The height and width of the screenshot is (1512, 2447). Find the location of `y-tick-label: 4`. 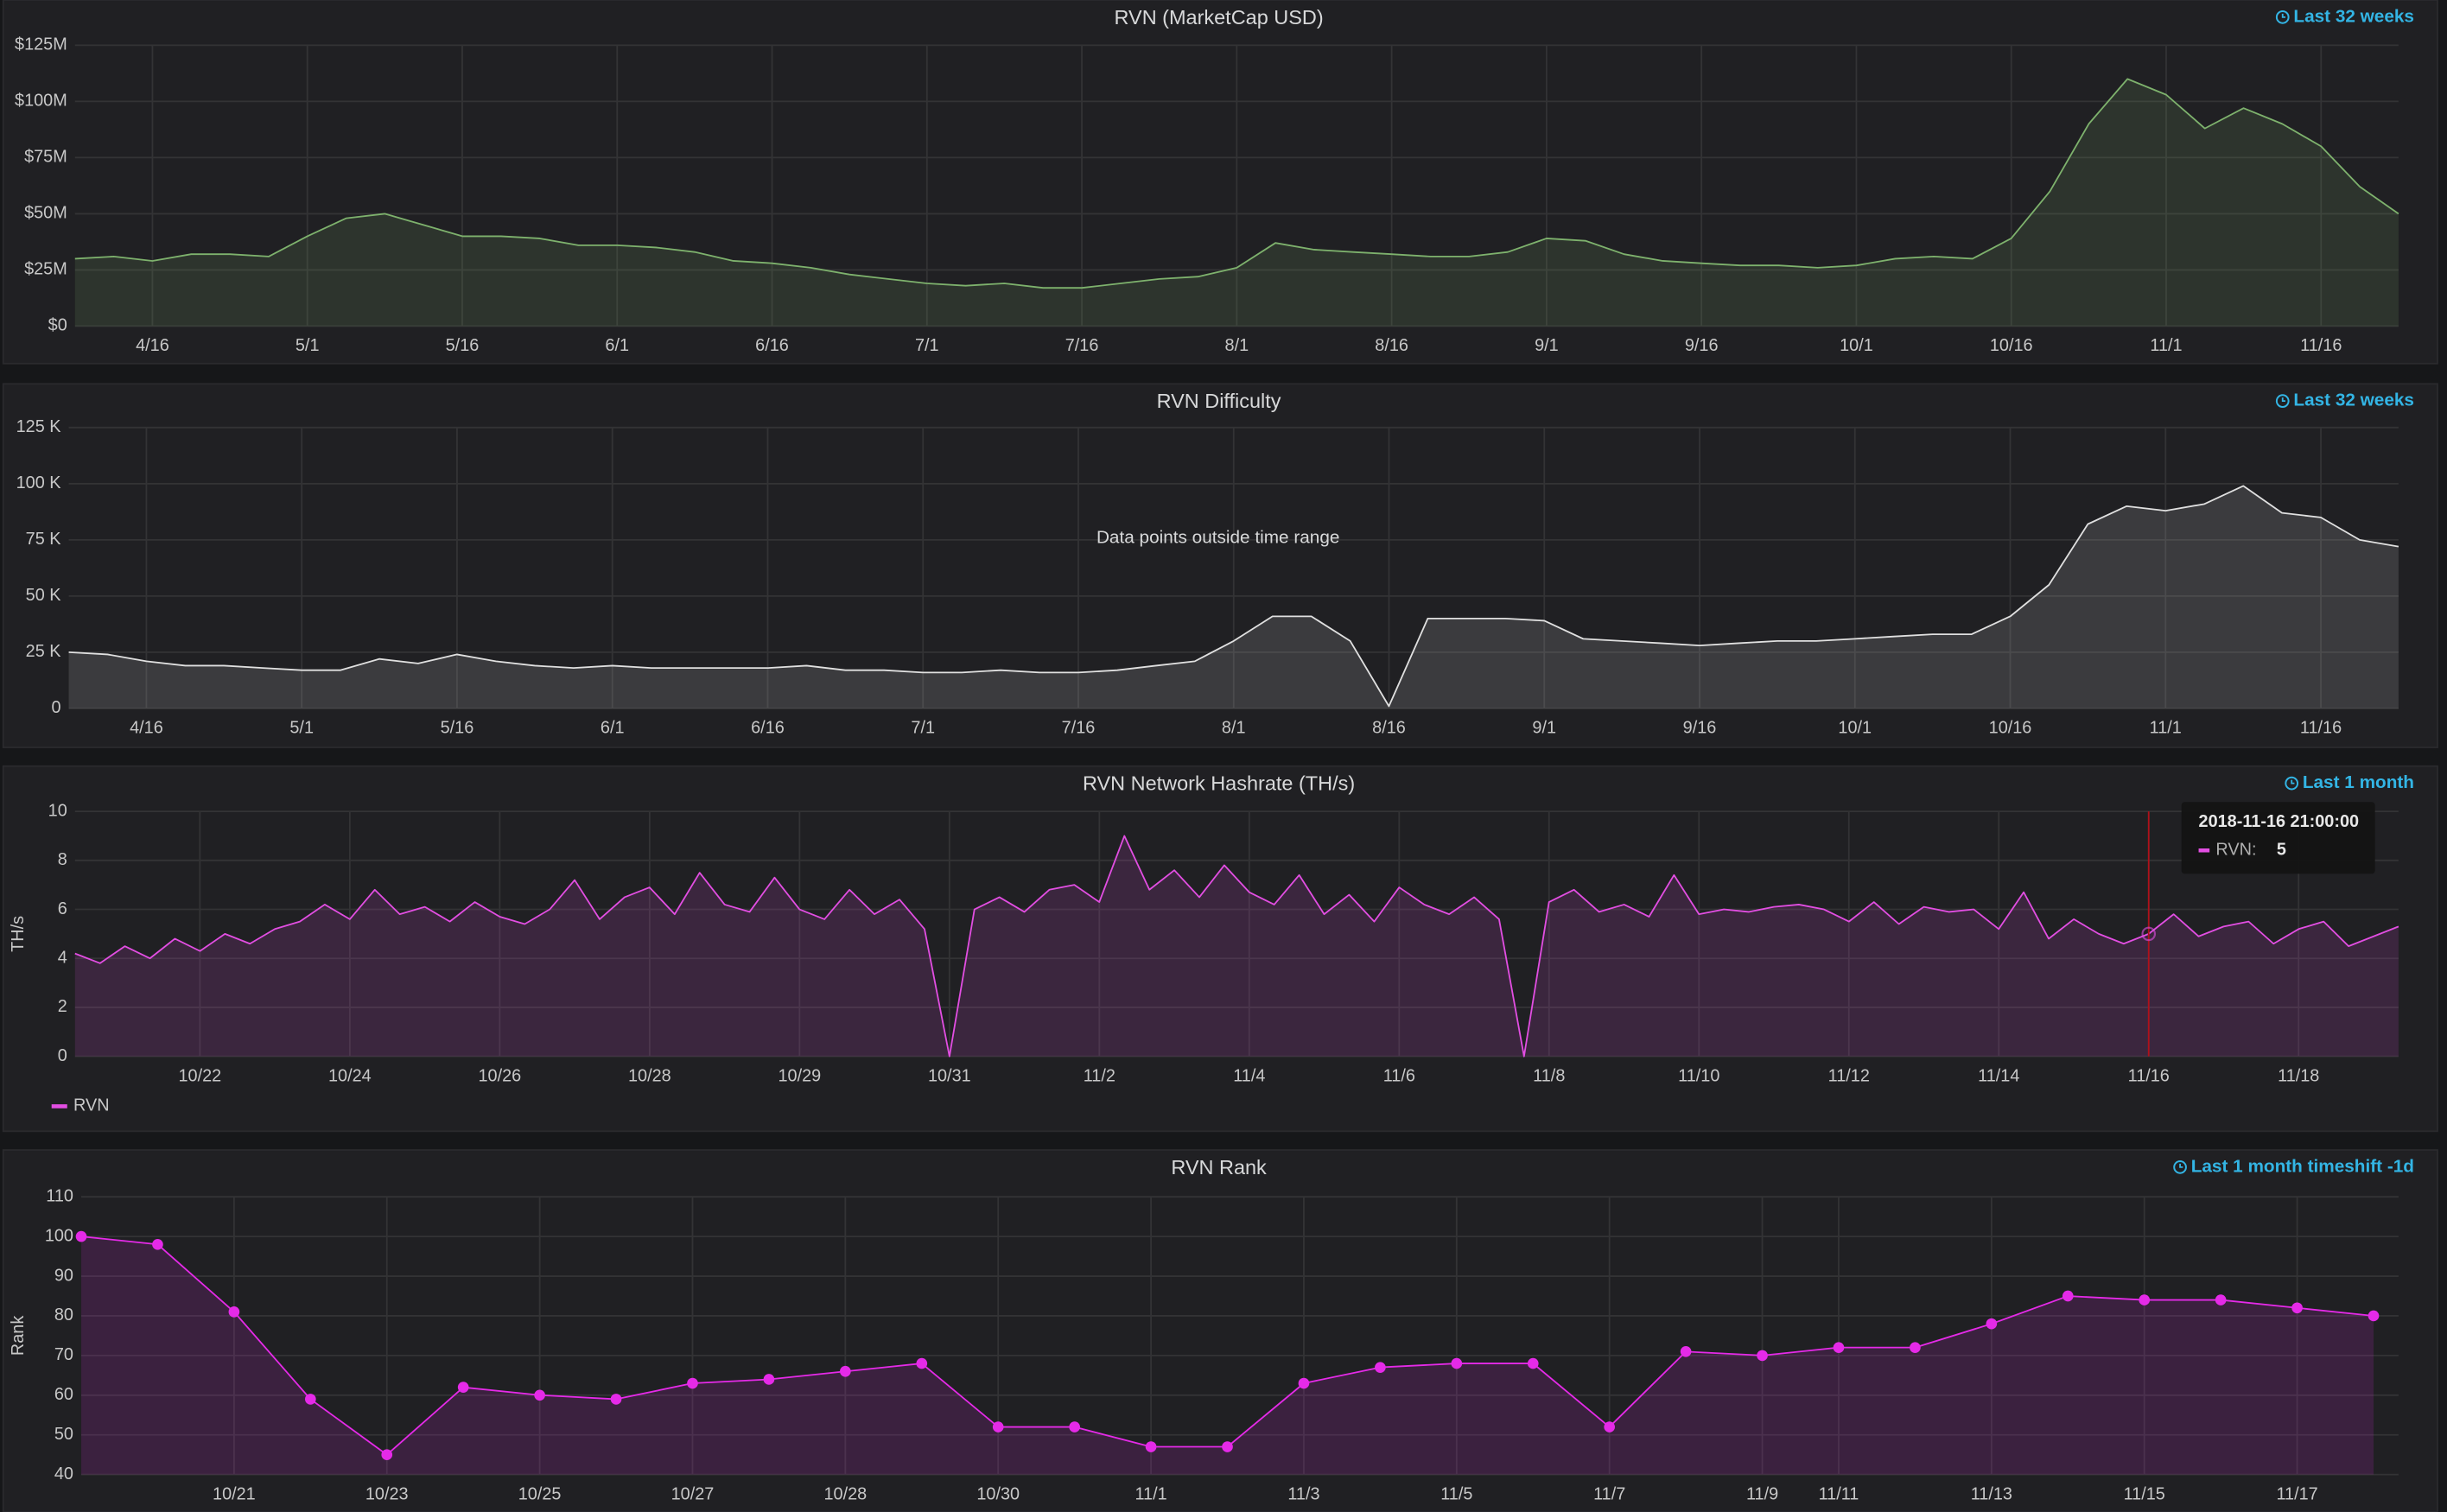

y-tick-label: 4 is located at coordinates (62, 957).